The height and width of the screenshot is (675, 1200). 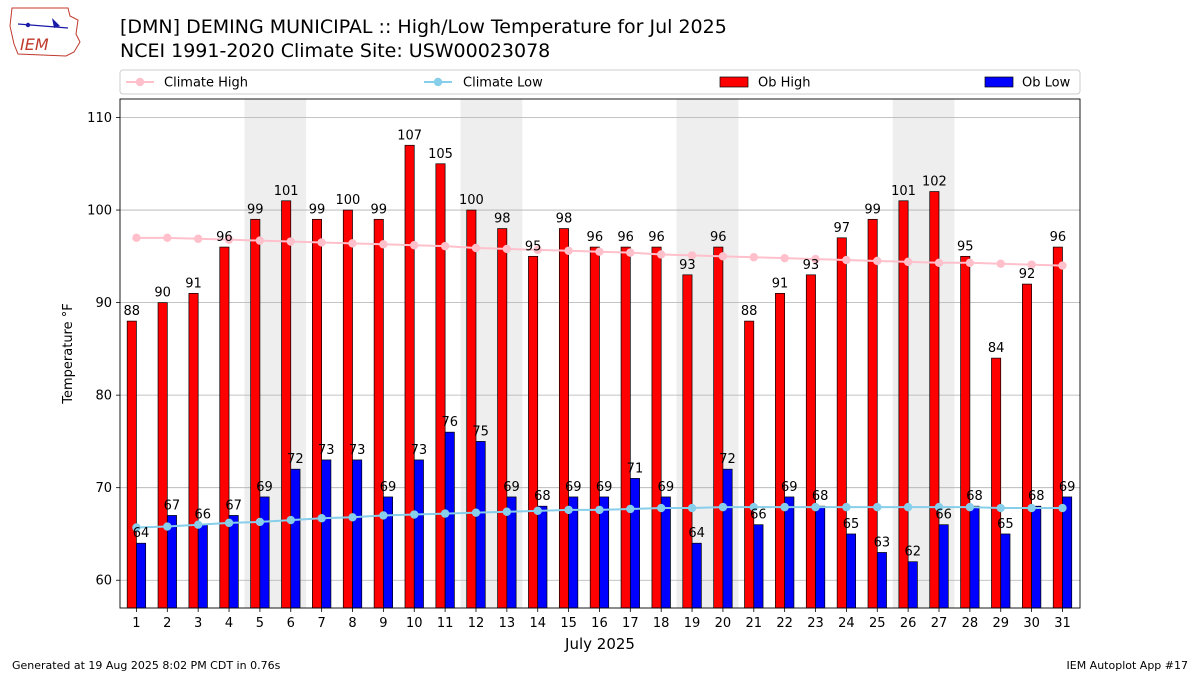 What do you see at coordinates (734, 82) in the screenshot?
I see `legend-ob-high-swatch` at bounding box center [734, 82].